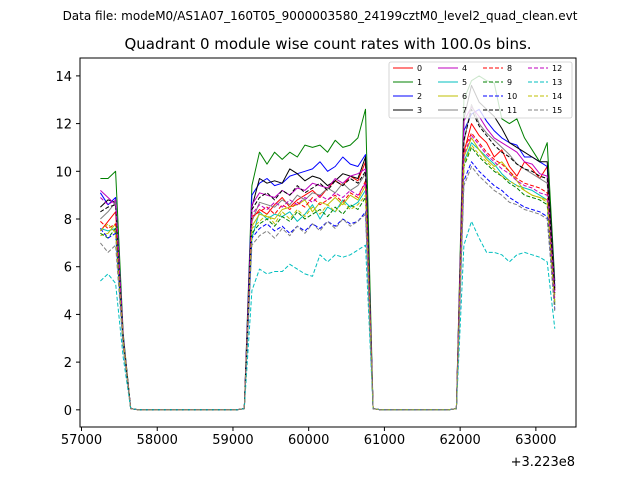 Image resolution: width=640 pixels, height=480 pixels. What do you see at coordinates (68, 220) in the screenshot?
I see `y-tick-label: 8` at bounding box center [68, 220].